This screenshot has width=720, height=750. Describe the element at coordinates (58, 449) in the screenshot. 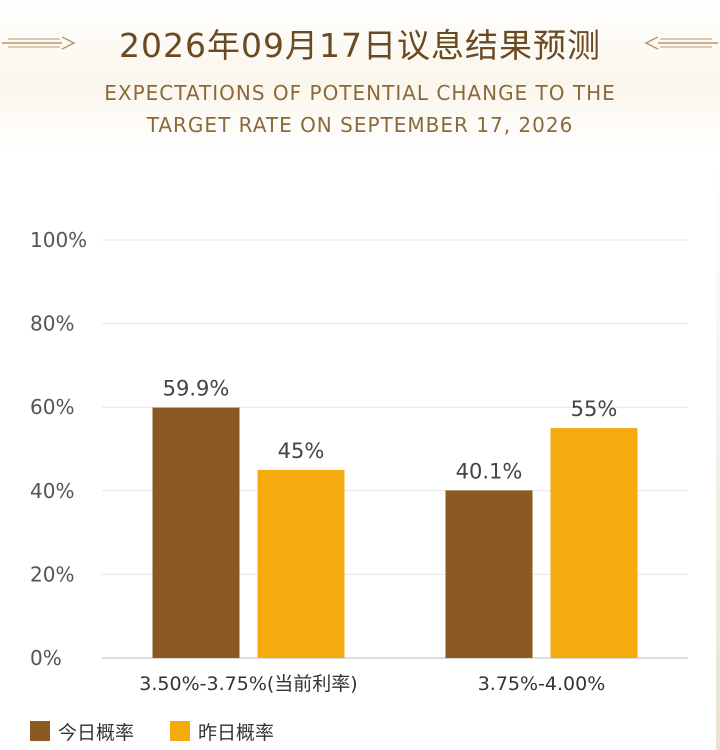

I see `y-axis-ticks: 0% 20% 40% 60% 80% 100%` at that location.